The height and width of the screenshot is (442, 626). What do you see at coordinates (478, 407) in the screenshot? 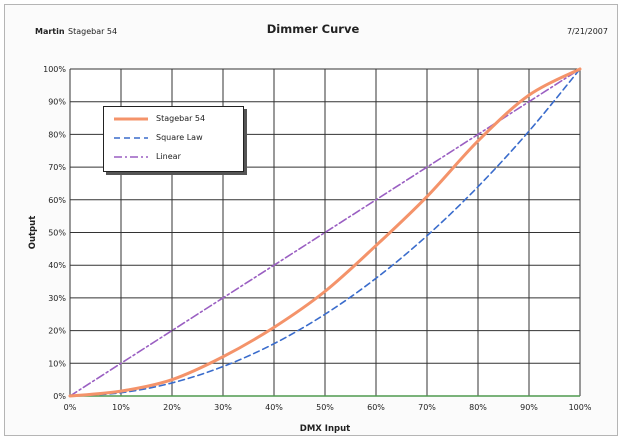
I see `x-tick-label: 80%` at bounding box center [478, 407].